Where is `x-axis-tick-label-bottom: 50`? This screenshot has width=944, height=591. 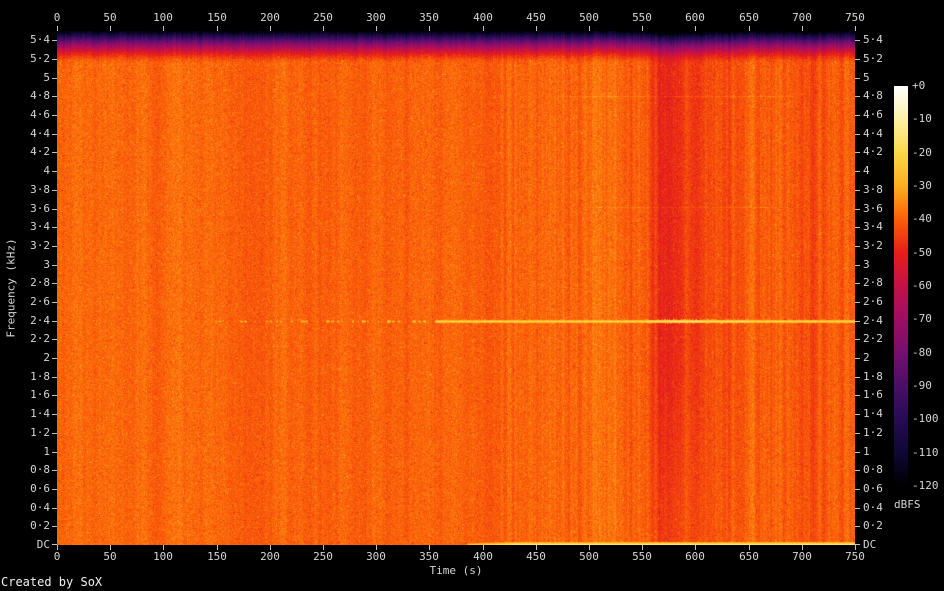 x-axis-tick-label-bottom: 50 is located at coordinates (110, 556).